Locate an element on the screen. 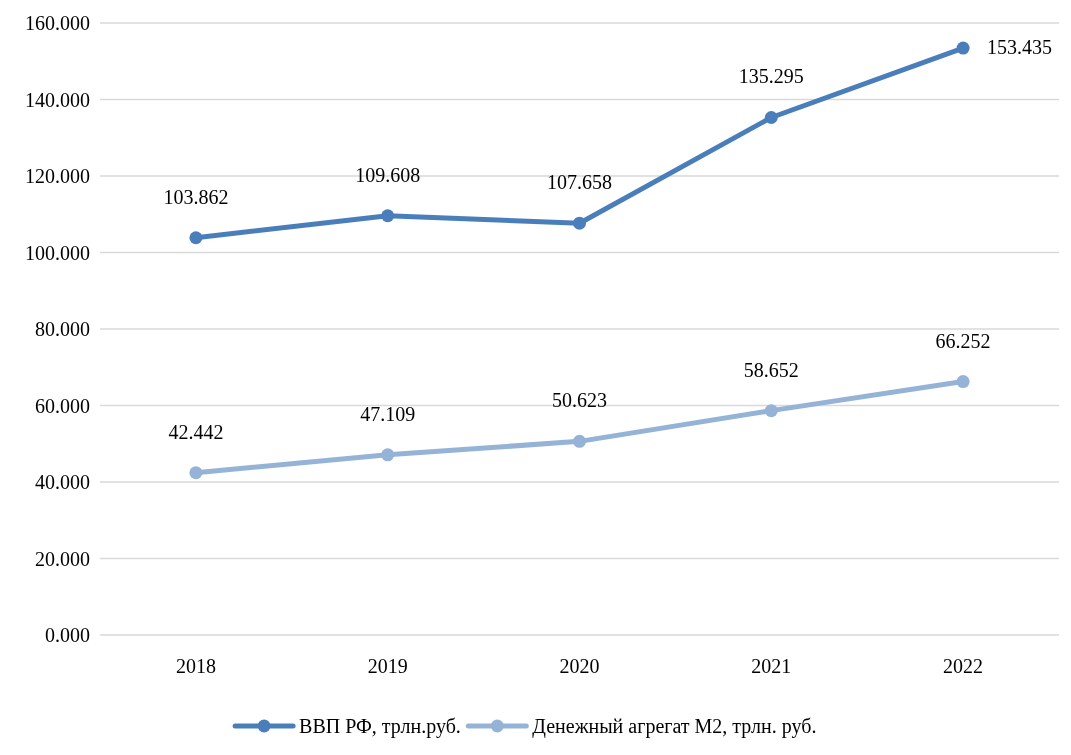 The image size is (1071, 755). y-tick-label: 140.000 is located at coordinates (57, 99).